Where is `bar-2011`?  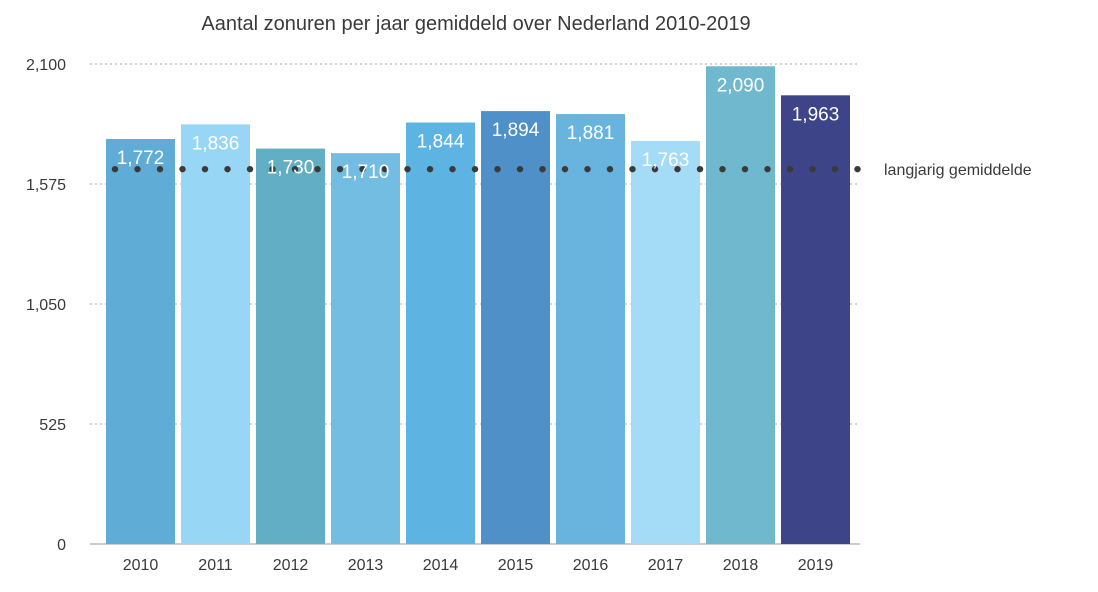 bar-2011 is located at coordinates (215, 334).